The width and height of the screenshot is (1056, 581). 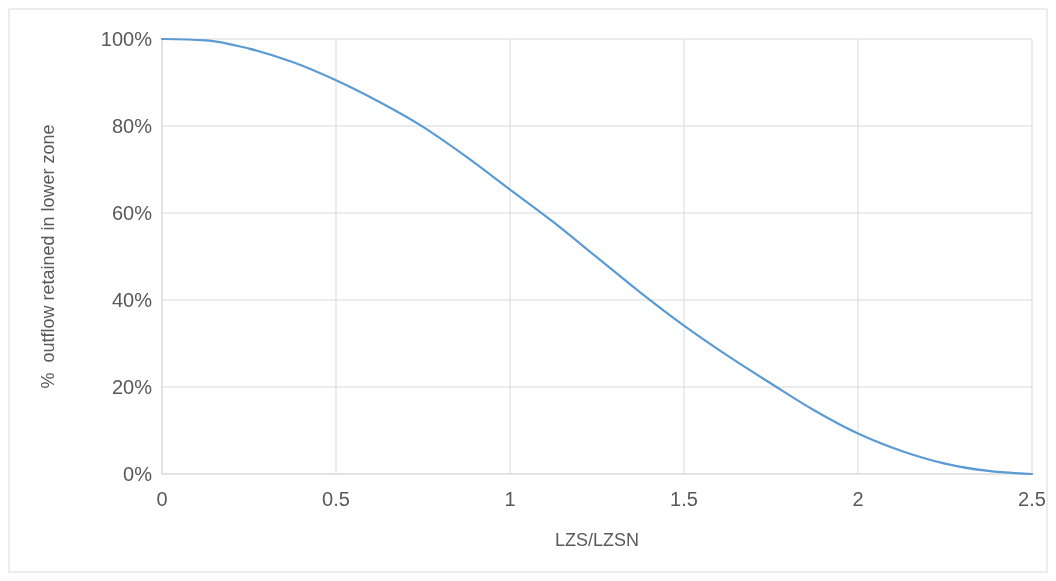 I want to click on x-axis-title: LZS/LZSN, so click(x=597, y=540).